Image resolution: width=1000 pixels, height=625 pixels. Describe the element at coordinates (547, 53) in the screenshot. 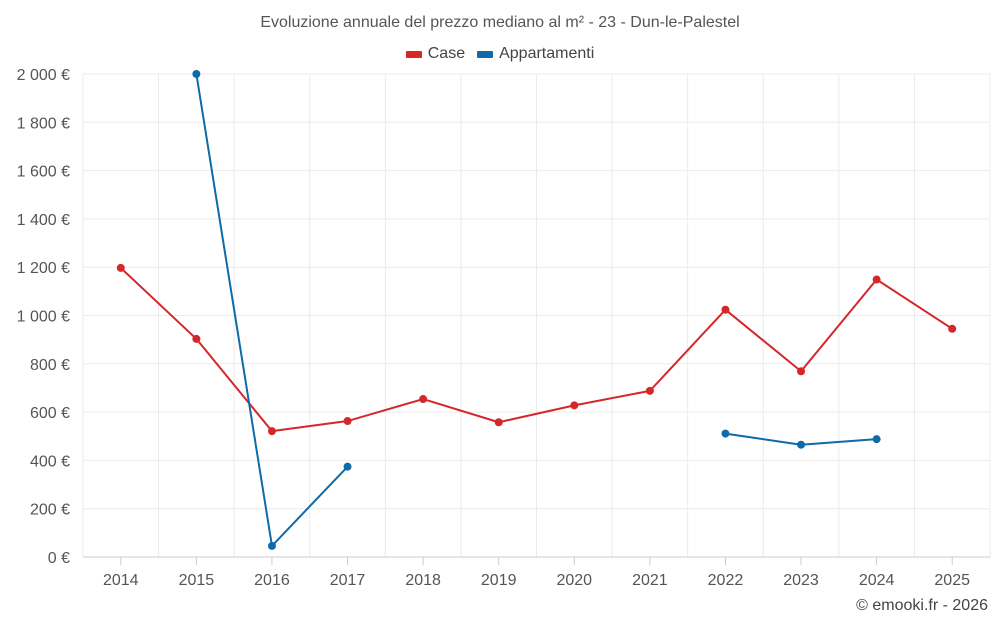

I see `legend-label-appartamenti: Appartamenti` at that location.